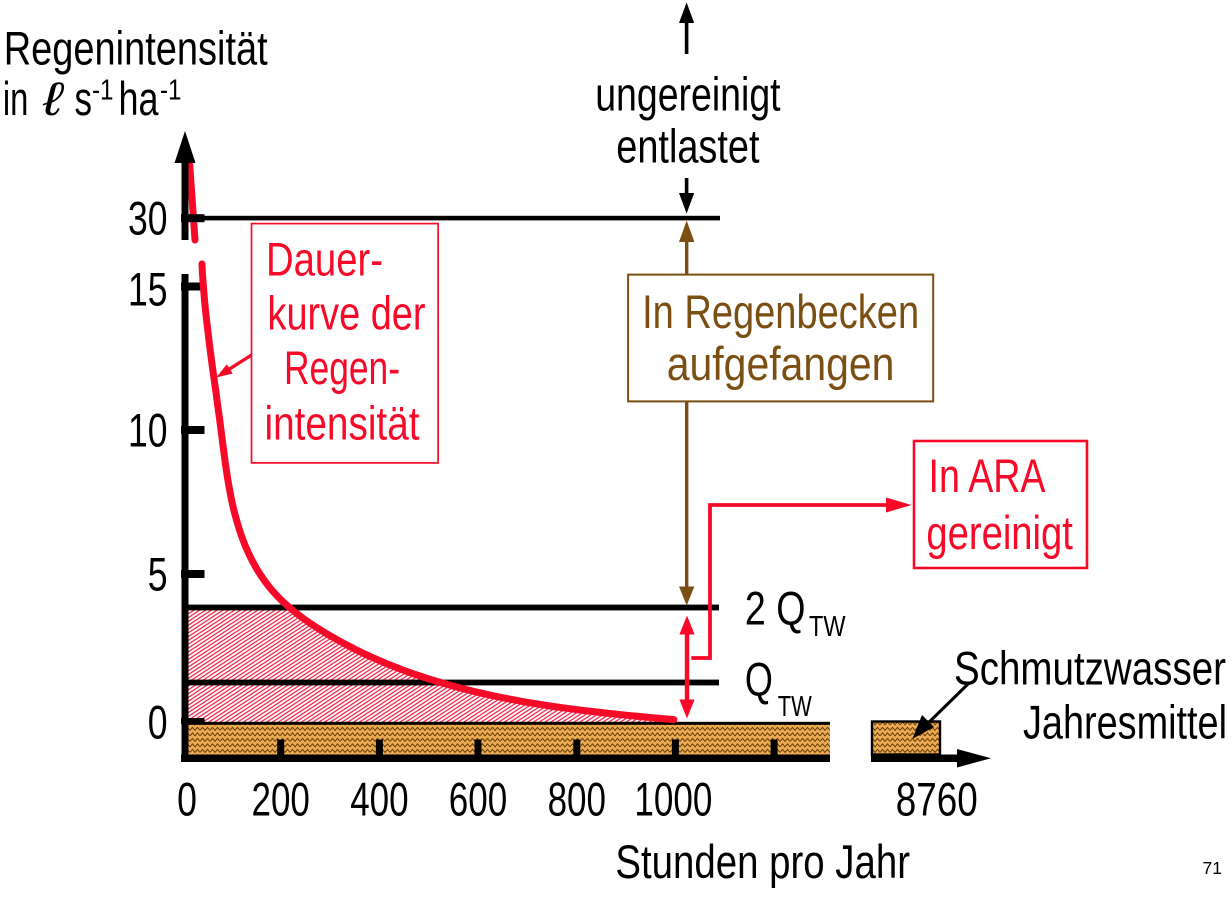 This screenshot has width=1232, height=900. I want to click on svg-text: ungereinigt, so click(687, 94).